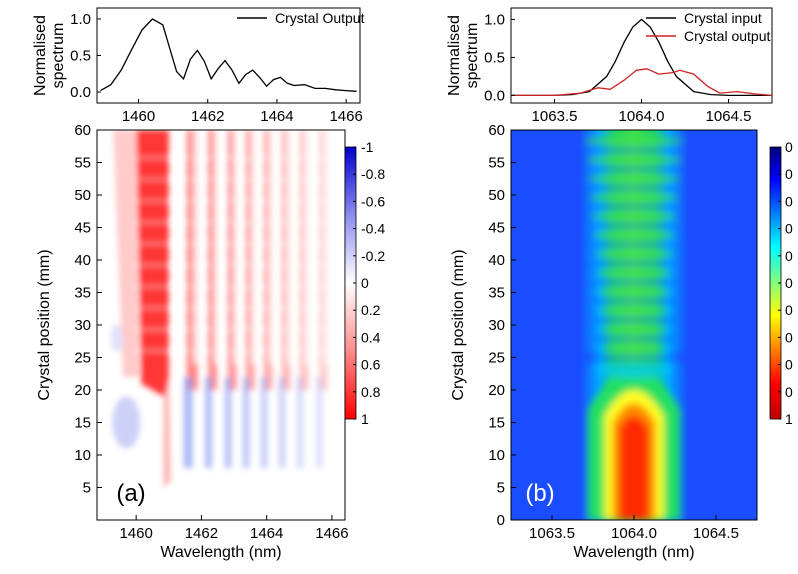 The width and height of the screenshot is (798, 574). What do you see at coordinates (82, 325) in the screenshot?
I see `panel-a-map-ytick-label: 30` at bounding box center [82, 325].